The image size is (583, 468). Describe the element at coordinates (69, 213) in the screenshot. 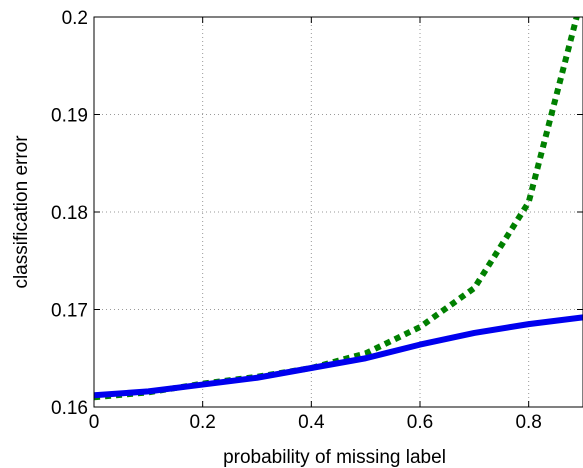

I see `y-tick-label: 0.18` at that location.